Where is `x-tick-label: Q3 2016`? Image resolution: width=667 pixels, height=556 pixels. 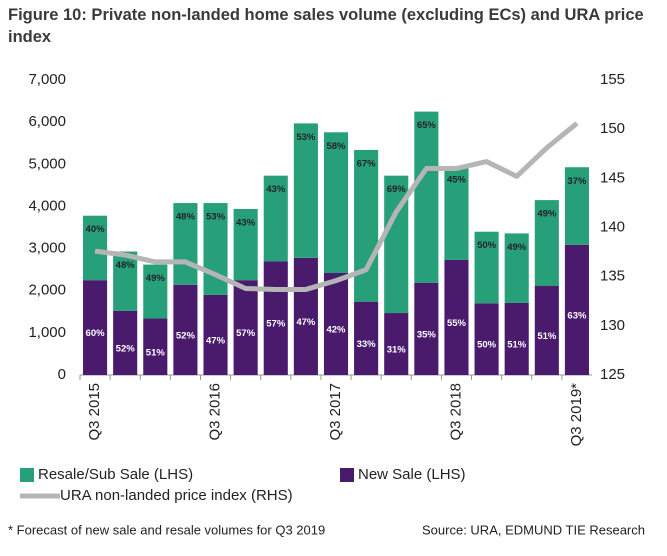 x-tick-label: Q3 2016 is located at coordinates (214, 412).